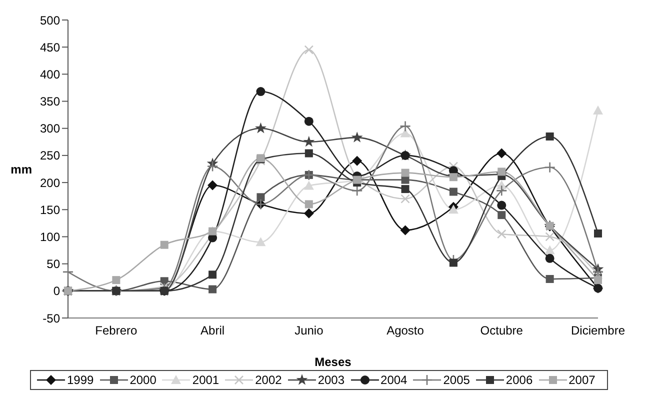 This screenshot has height=405, width=646. Describe the element at coordinates (50, 101) in the screenshot. I see `y-tick-label: 350` at that location.